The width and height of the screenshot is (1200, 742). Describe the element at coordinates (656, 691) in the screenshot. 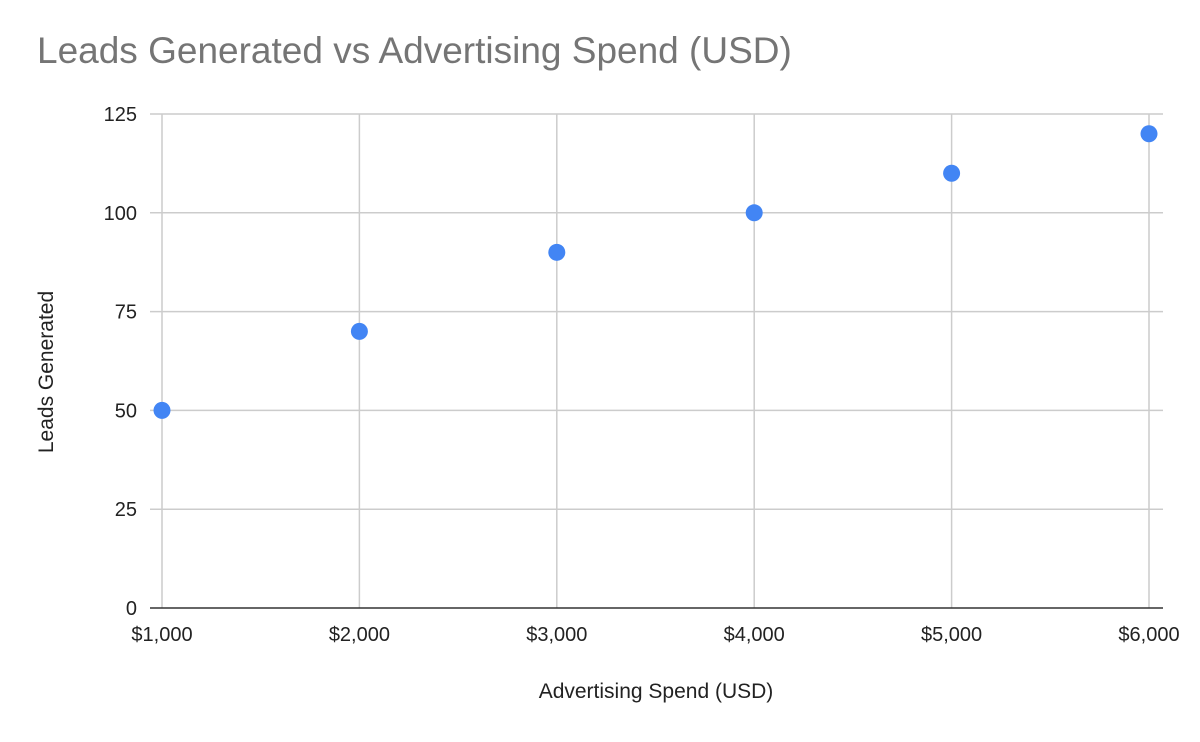

I see `x-axis-label: Advertising Spend (USD)` at that location.